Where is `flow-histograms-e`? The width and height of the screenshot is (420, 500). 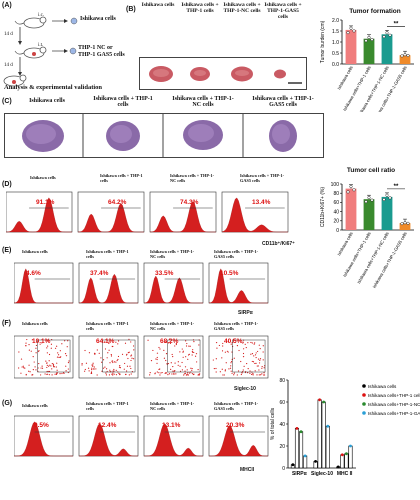
flow-histograms-e is located at coordinates (141, 283).